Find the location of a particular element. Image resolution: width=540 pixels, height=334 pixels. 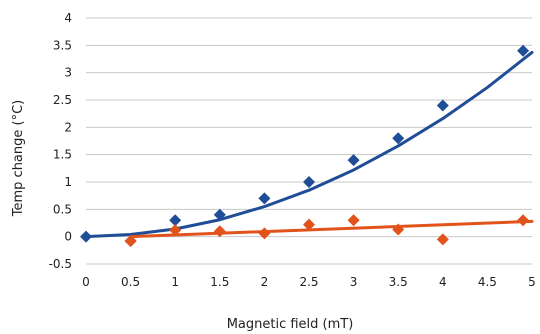

x-tick-labels: 0 0.5 1 1.5 2 2.5 3 3.5 4 4.5 5 is located at coordinates (309, 282).